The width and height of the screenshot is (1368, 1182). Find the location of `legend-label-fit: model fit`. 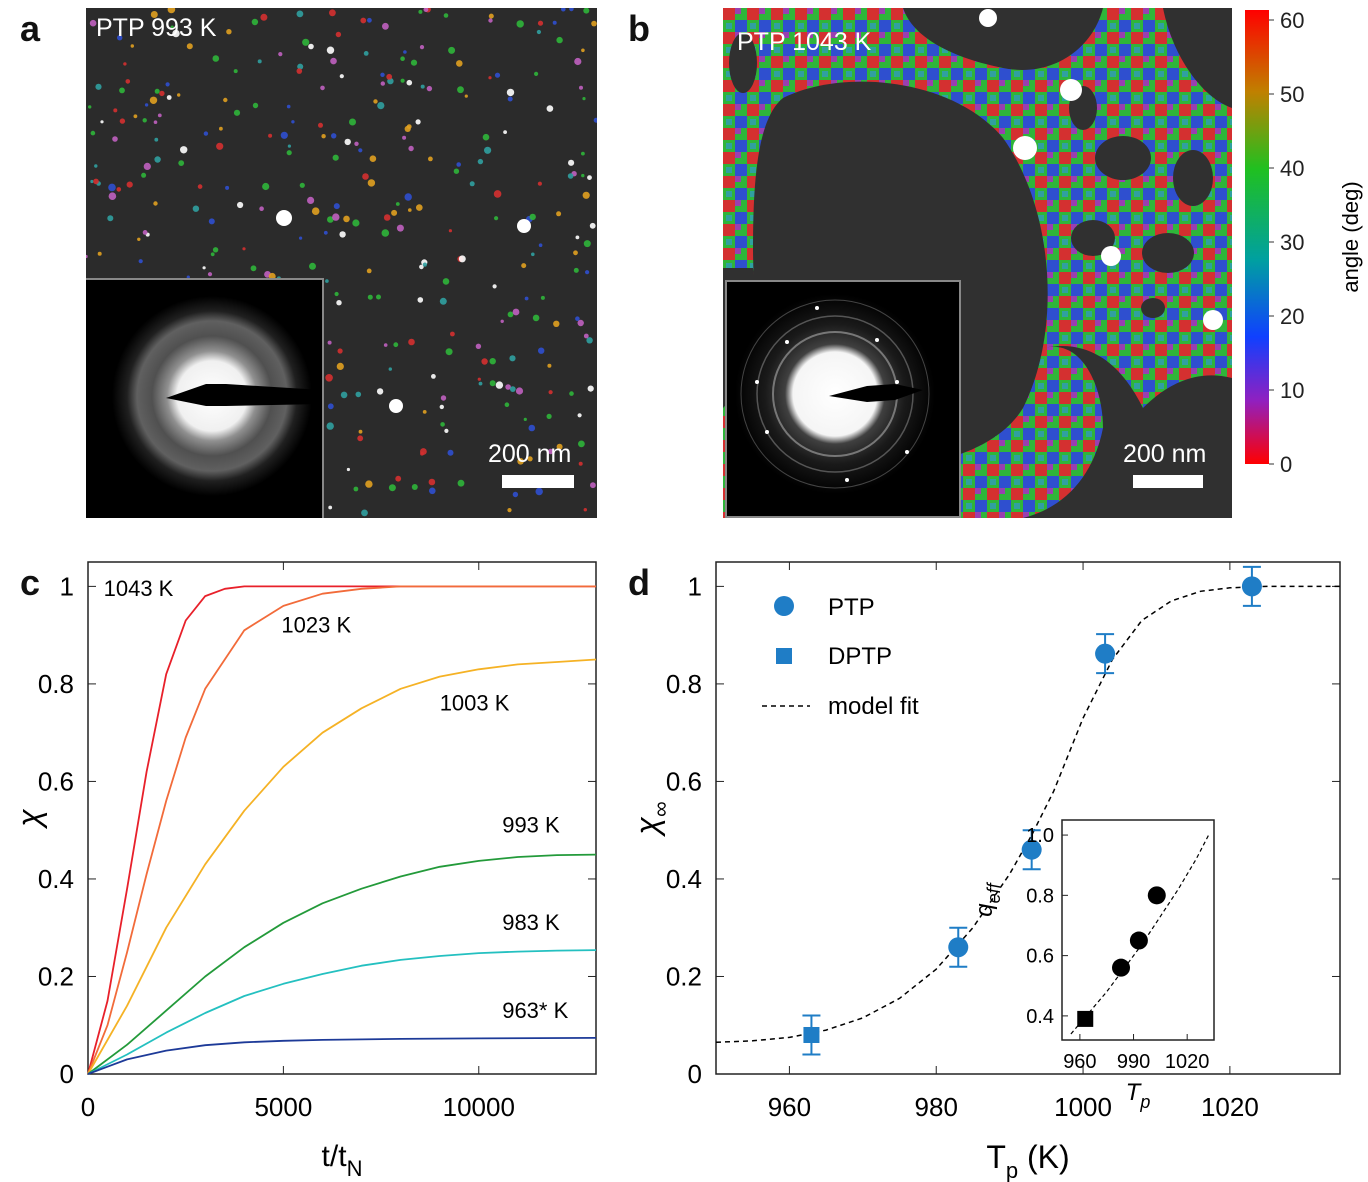

legend-label-fit: model fit is located at coordinates (873, 706).